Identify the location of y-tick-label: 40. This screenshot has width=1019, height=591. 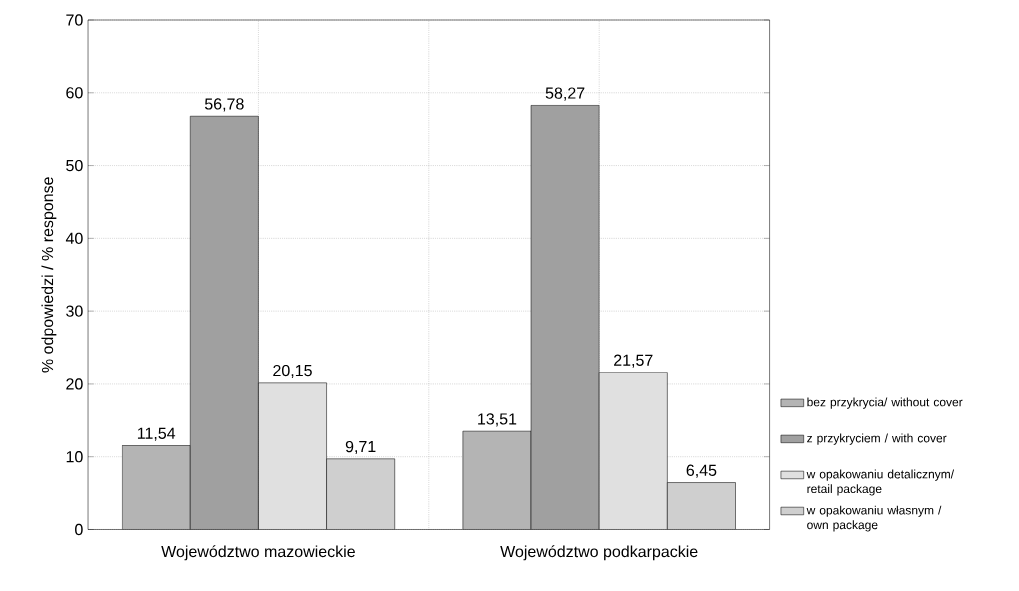
(74, 238).